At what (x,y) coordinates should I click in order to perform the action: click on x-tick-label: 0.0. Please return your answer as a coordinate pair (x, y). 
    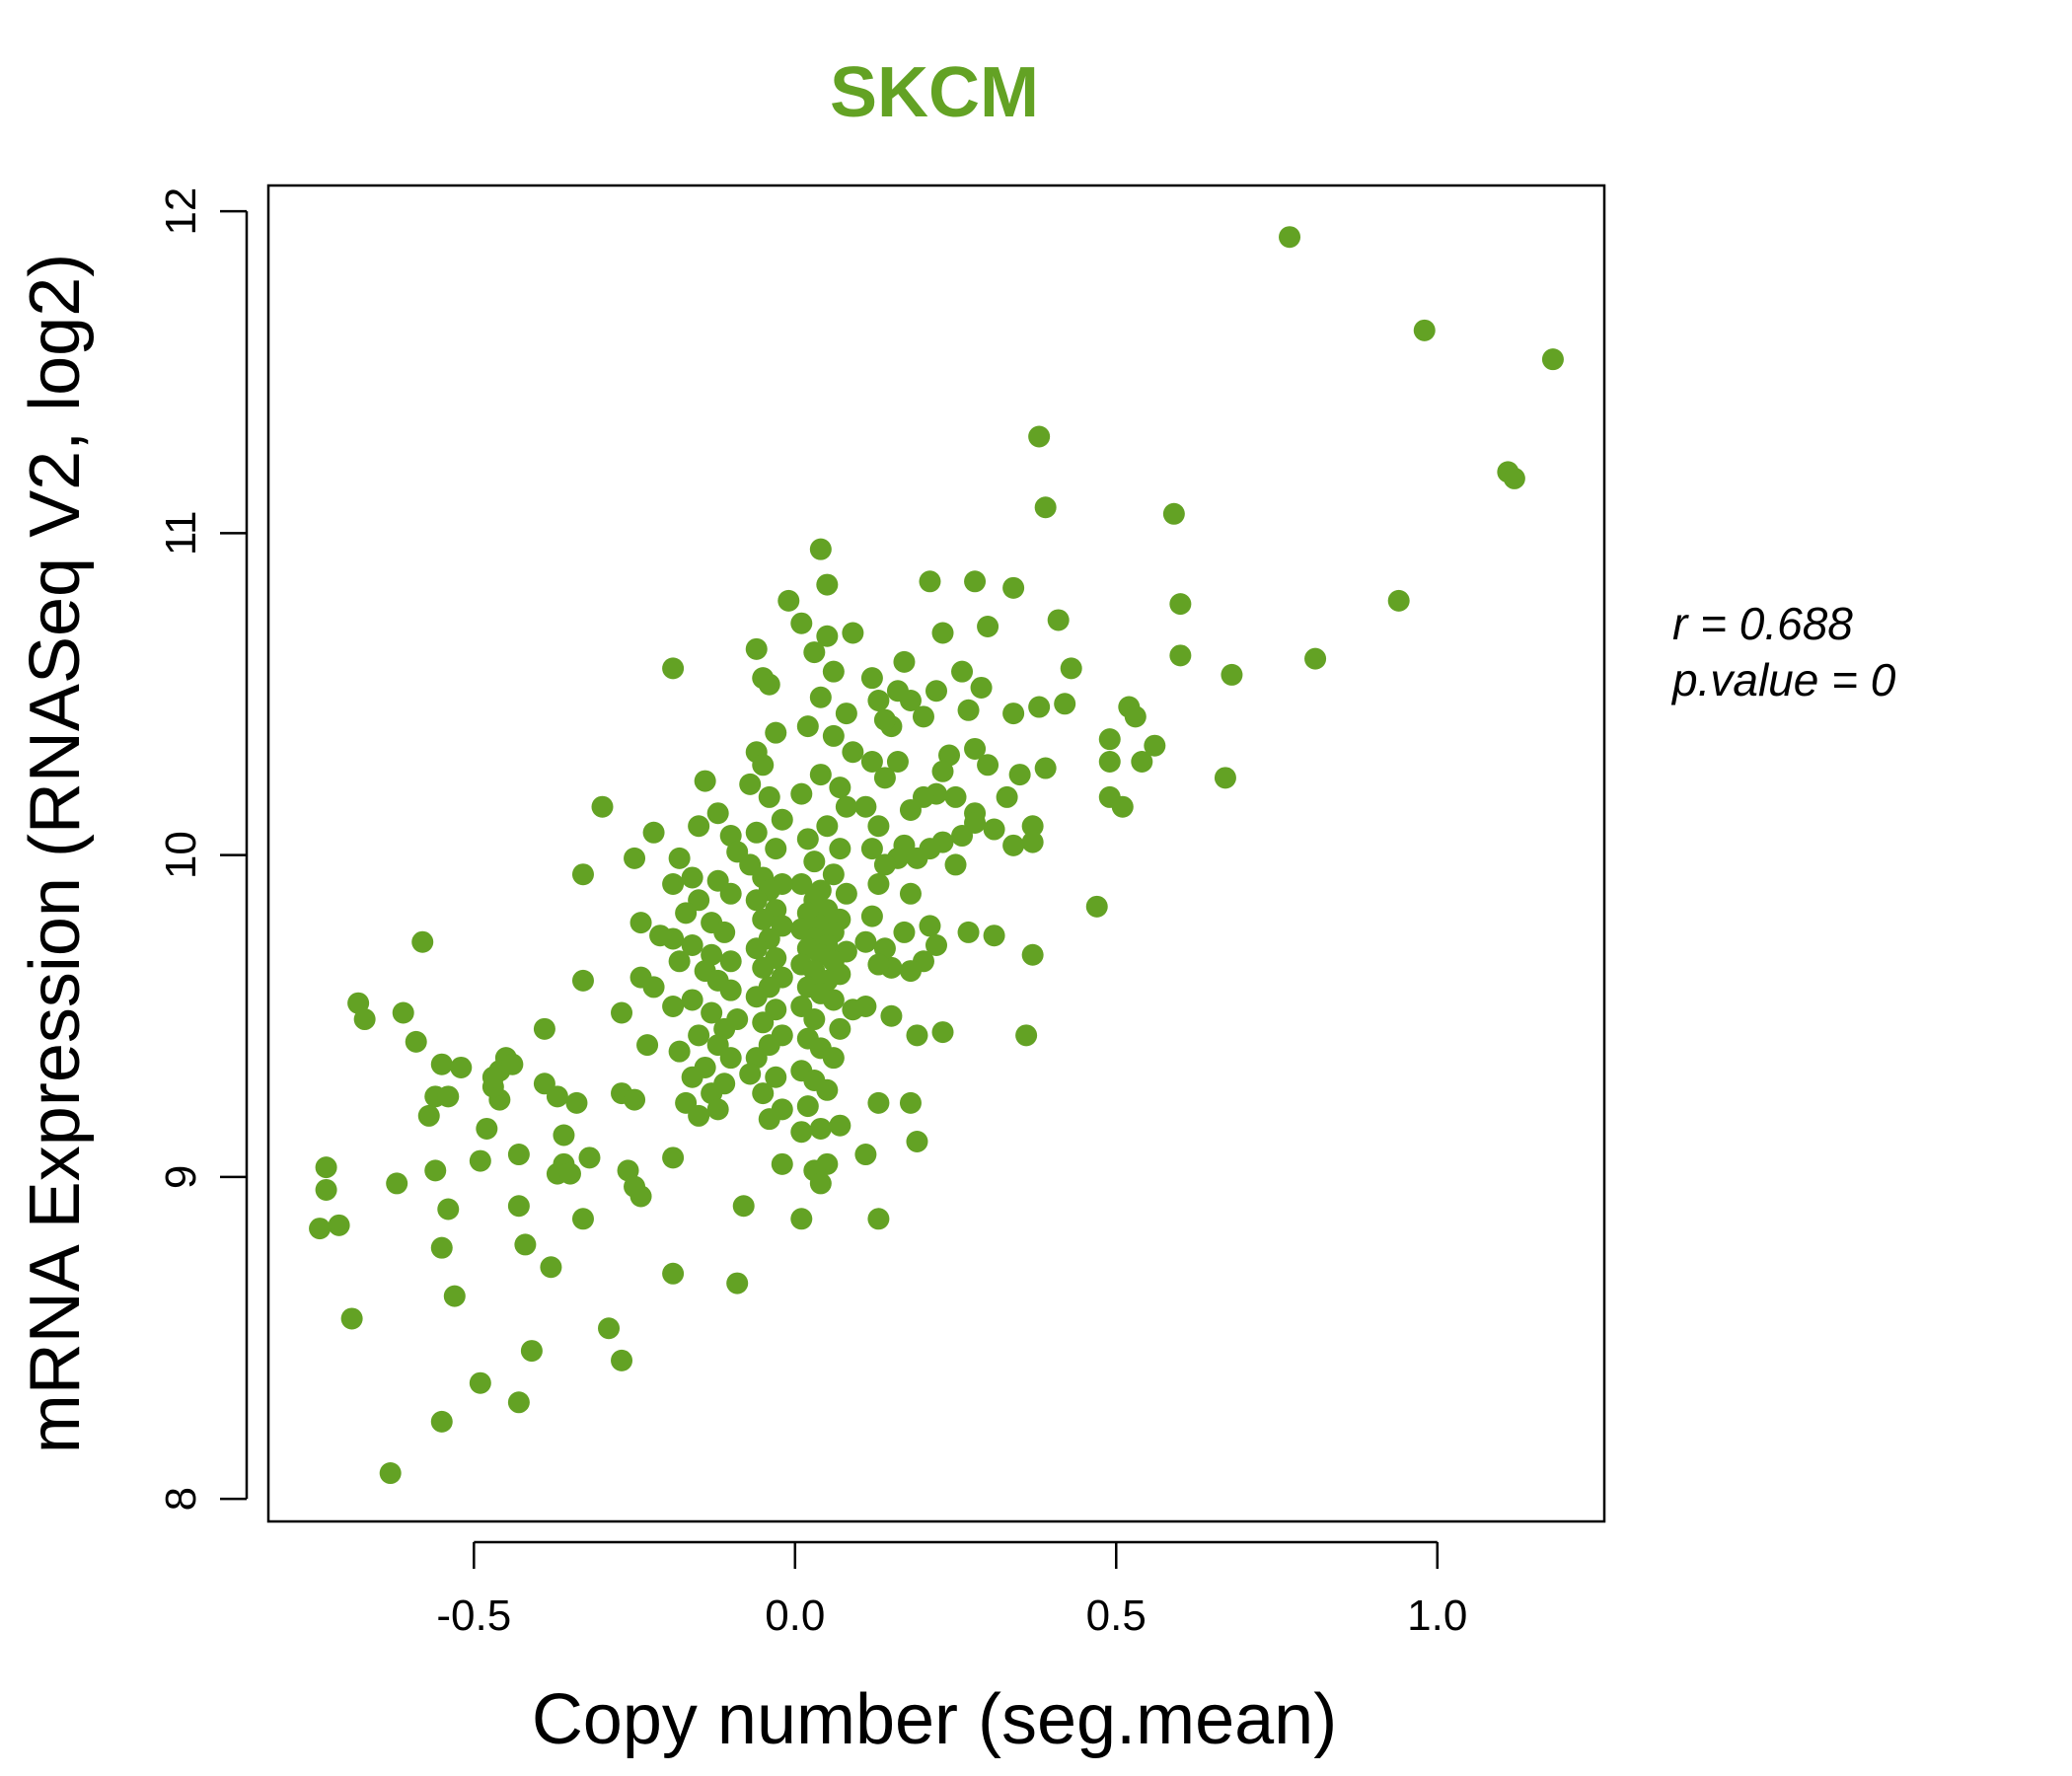
    Looking at the image, I should click on (795, 1616).